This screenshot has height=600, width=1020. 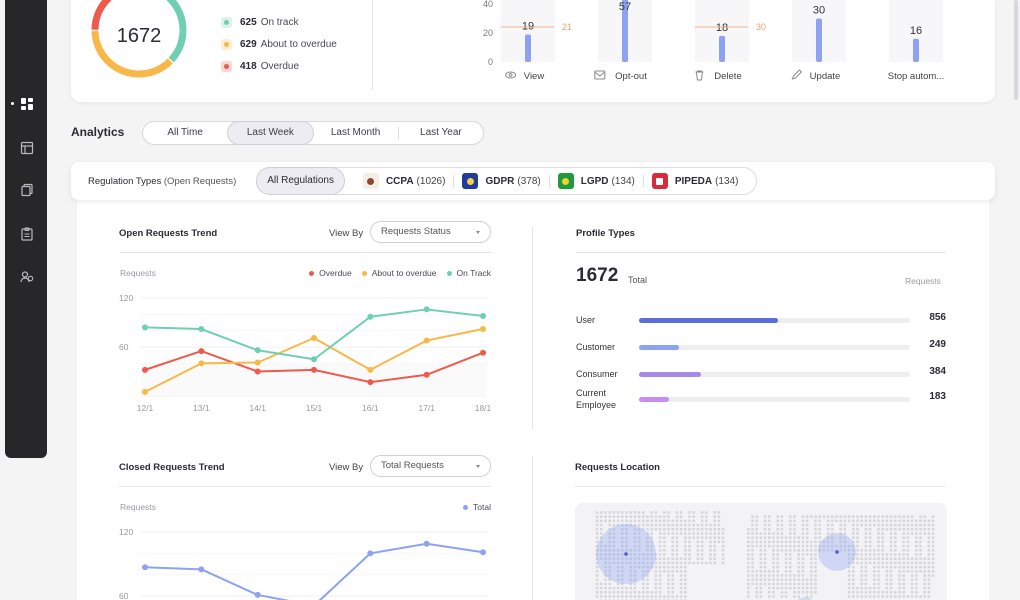 I want to click on world-map, so click(x=761, y=551).